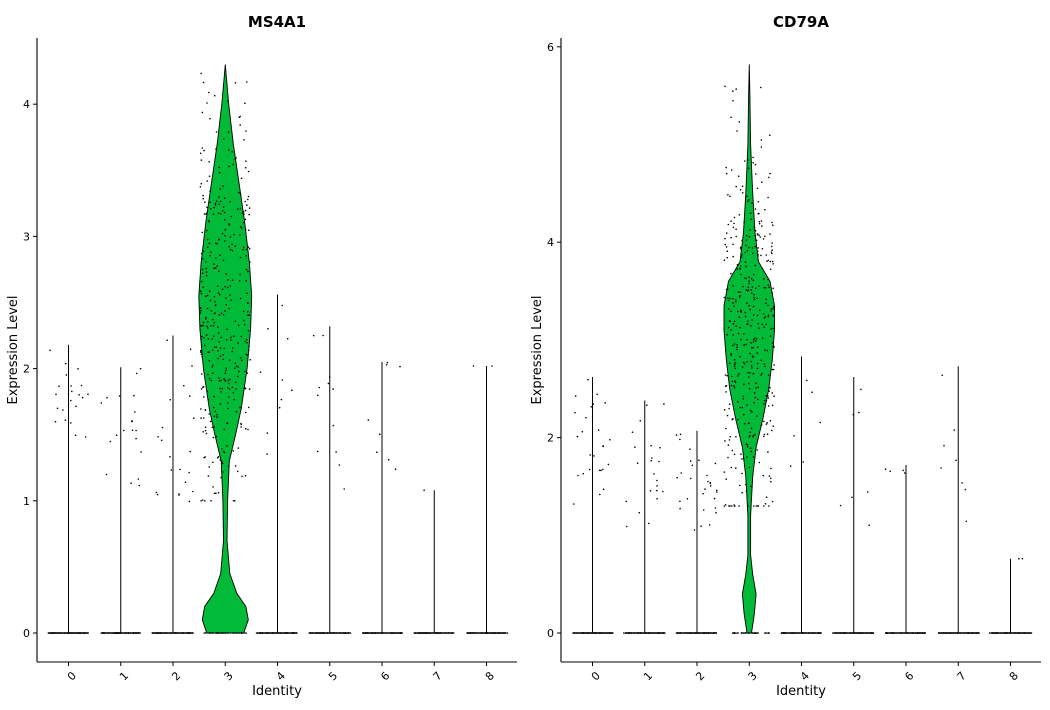 The height and width of the screenshot is (710, 1050). Describe the element at coordinates (26, 633) in the screenshot. I see `y-tick-label: 0` at that location.